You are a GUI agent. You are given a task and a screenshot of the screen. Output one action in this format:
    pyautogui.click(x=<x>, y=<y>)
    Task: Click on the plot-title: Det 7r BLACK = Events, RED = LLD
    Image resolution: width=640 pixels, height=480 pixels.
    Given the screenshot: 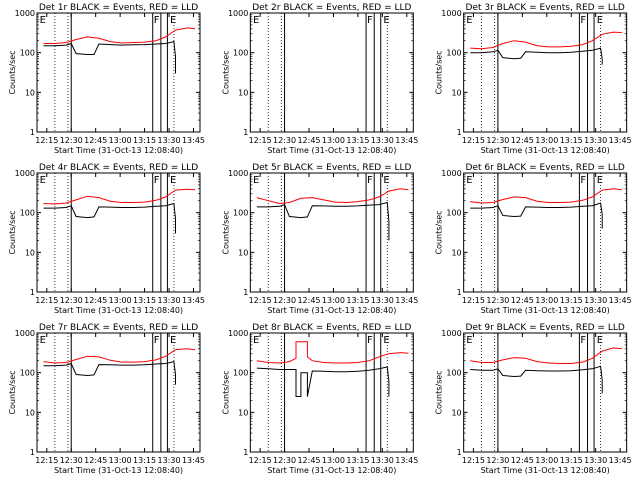 What is the action you would take?
    pyautogui.click(x=118, y=328)
    